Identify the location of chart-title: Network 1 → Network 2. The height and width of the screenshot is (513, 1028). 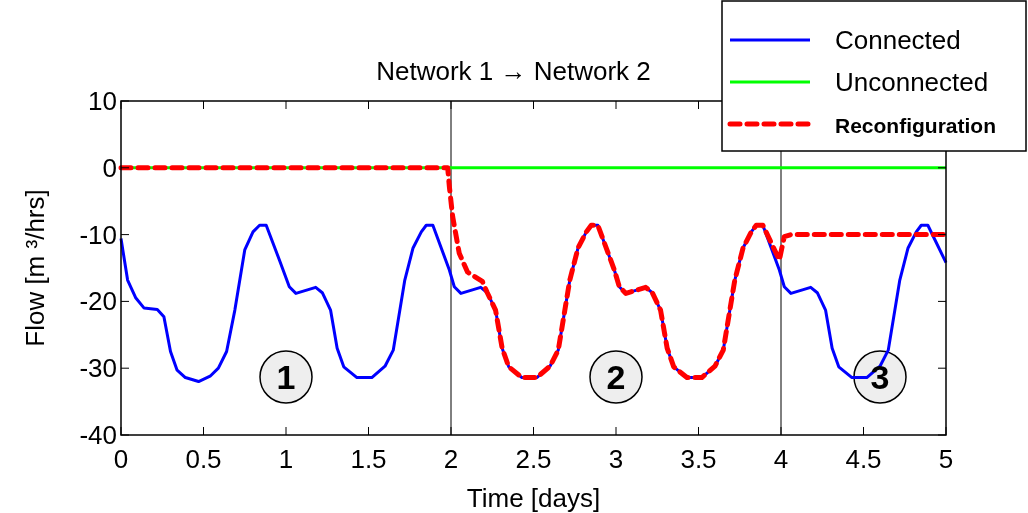
(513, 71).